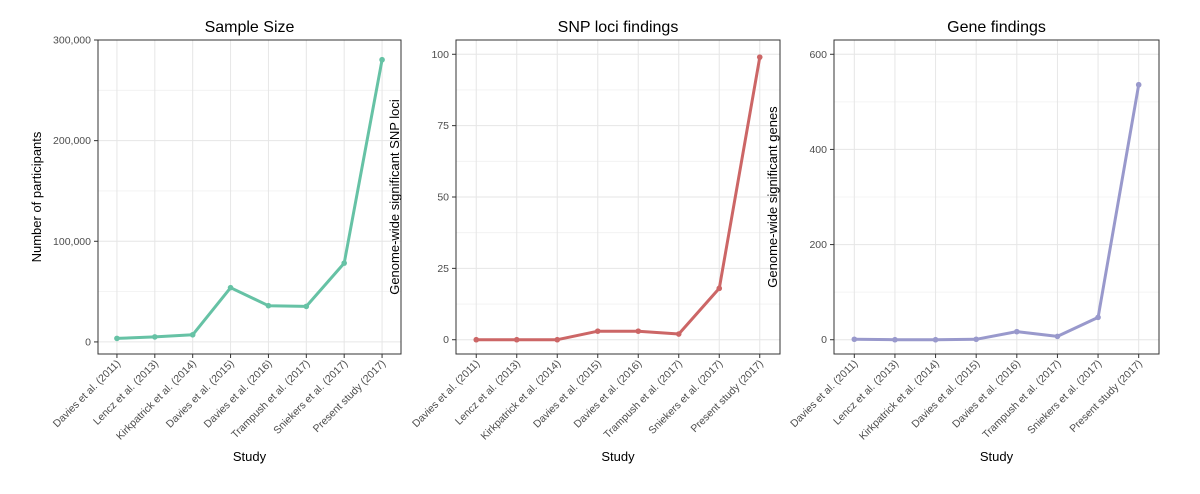  I want to click on y-tick-label: 25, so click(443, 269).